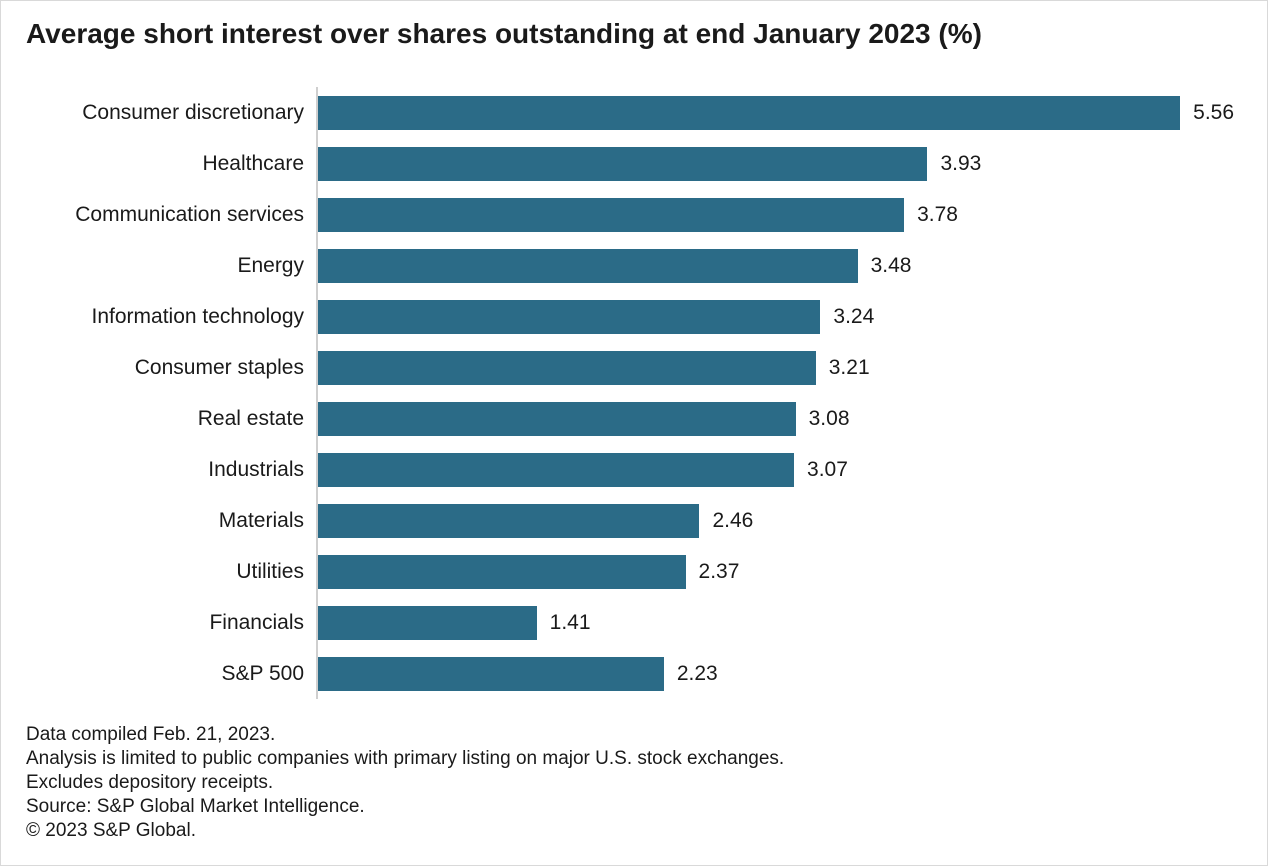 This screenshot has height=866, width=1268. Describe the element at coordinates (256, 469) in the screenshot. I see `category-label: Industrials` at that location.